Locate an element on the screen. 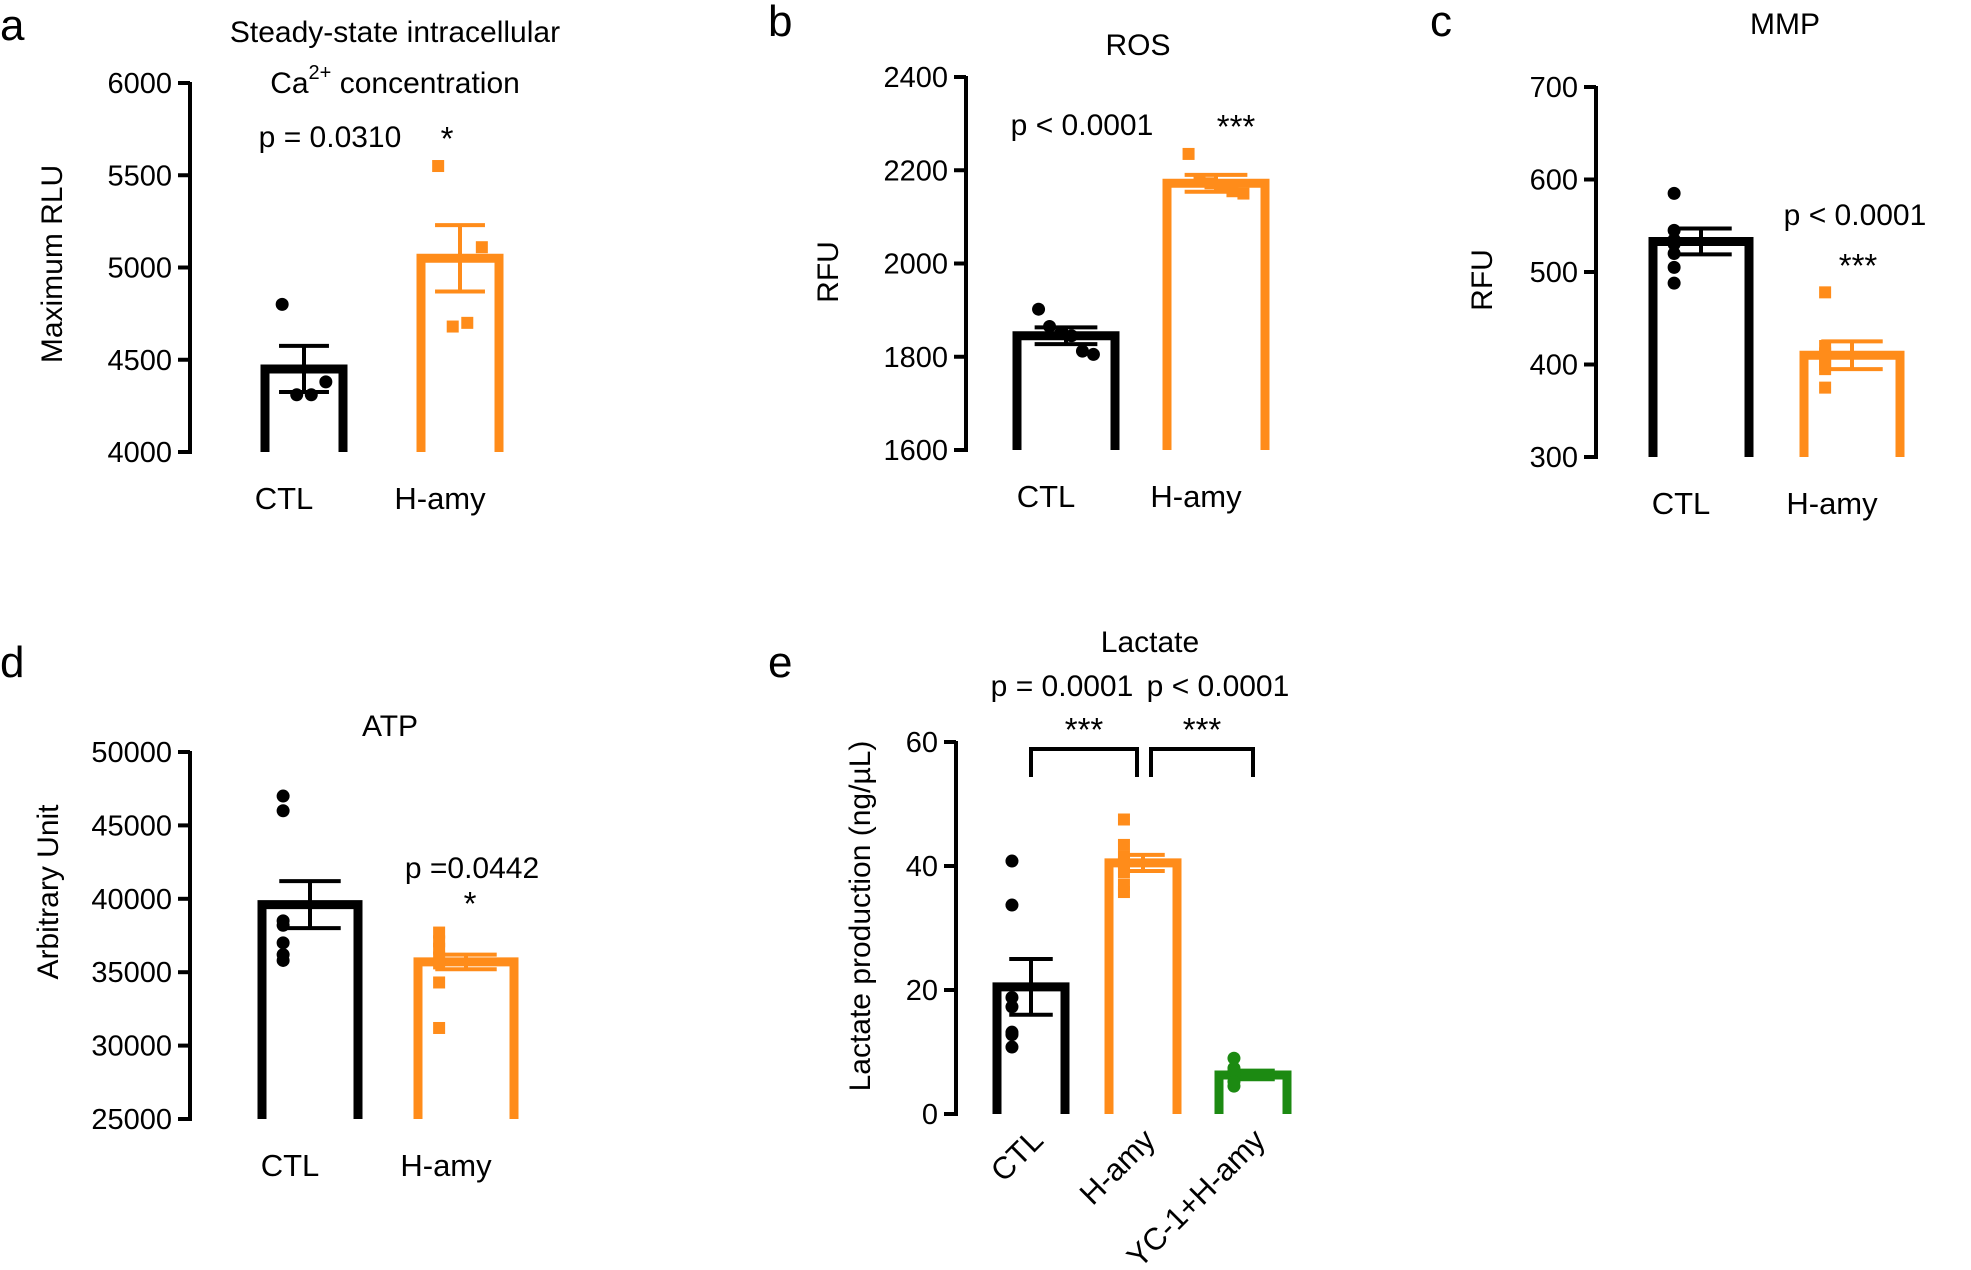 The width and height of the screenshot is (1971, 1270). panel-e-y-tick-label: 0 is located at coordinates (930, 1115).